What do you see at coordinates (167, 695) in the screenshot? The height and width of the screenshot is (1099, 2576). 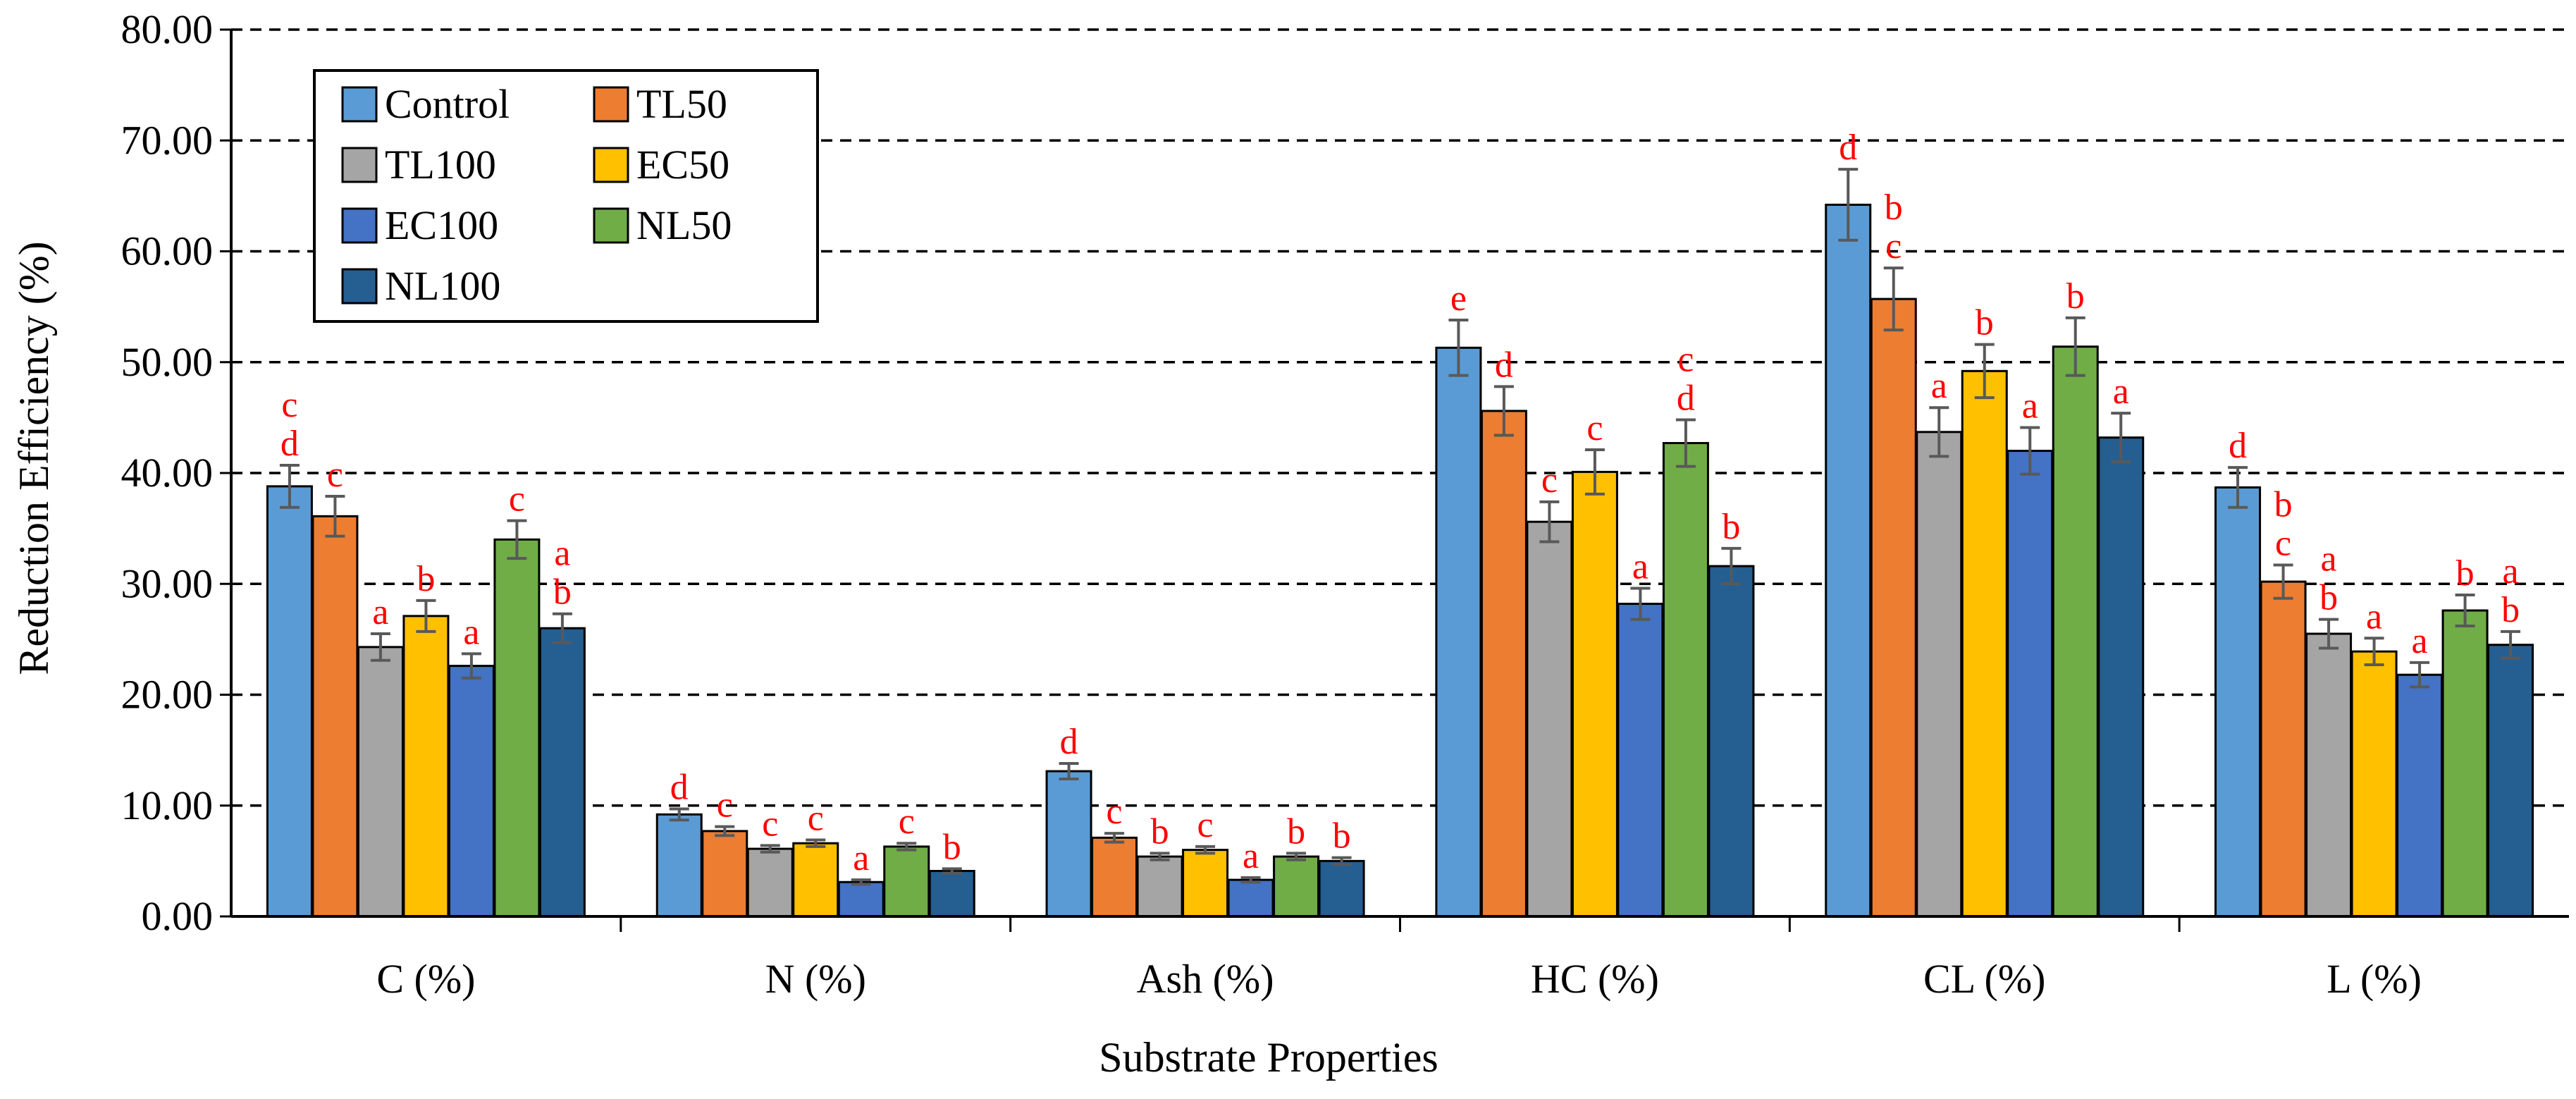 I see `y-tick-label: 20.00` at bounding box center [167, 695].